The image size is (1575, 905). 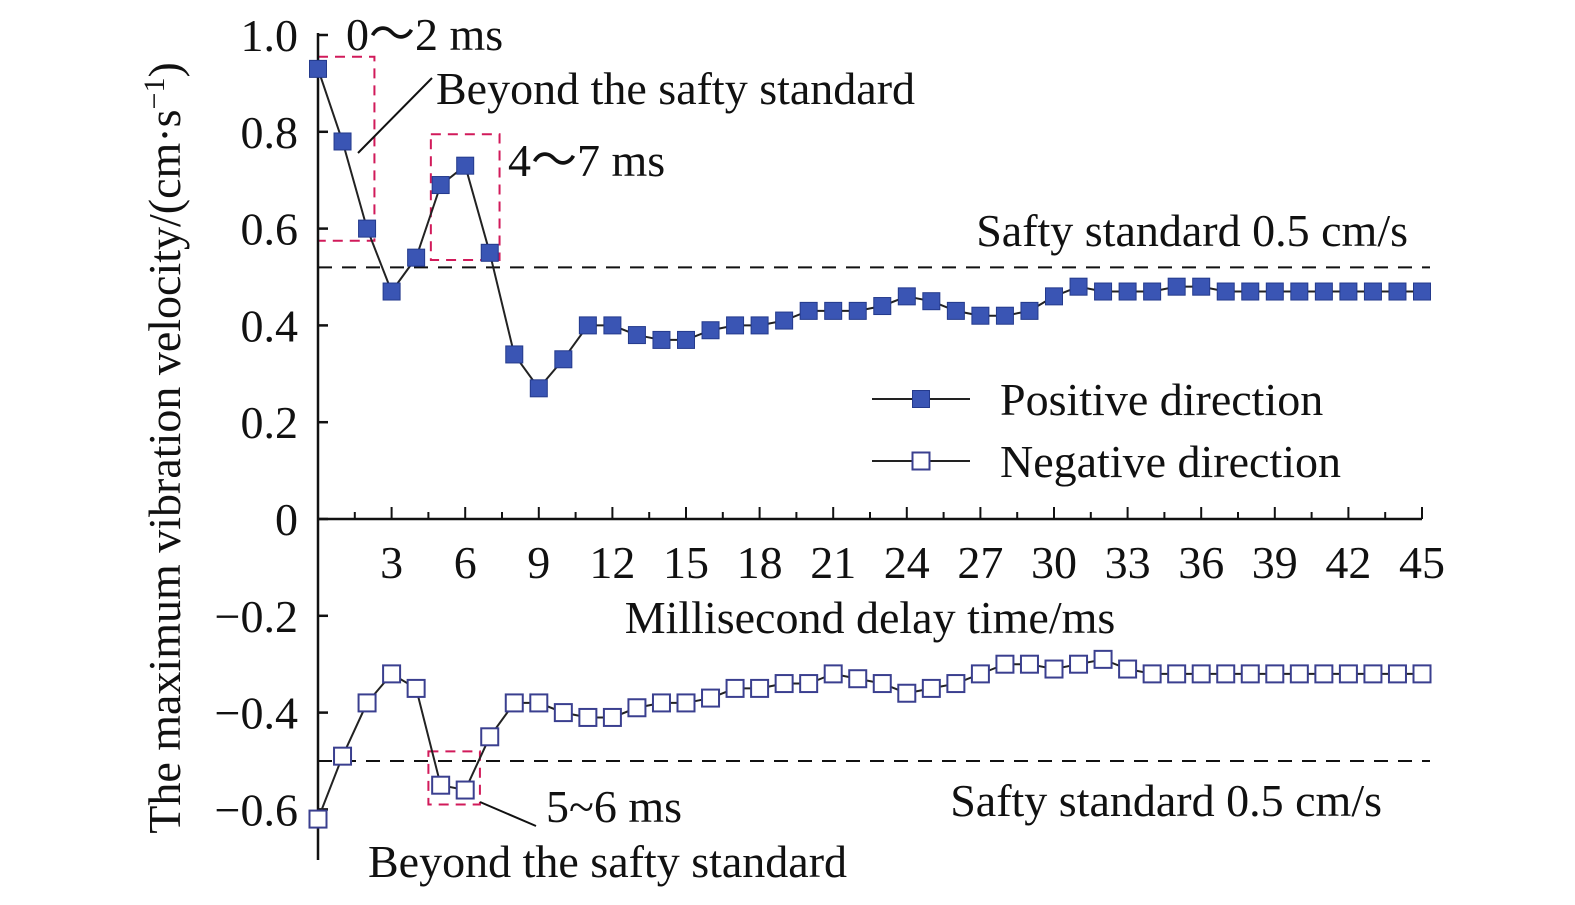 I want to click on x-tick-label: 39, so click(x=1275, y=562).